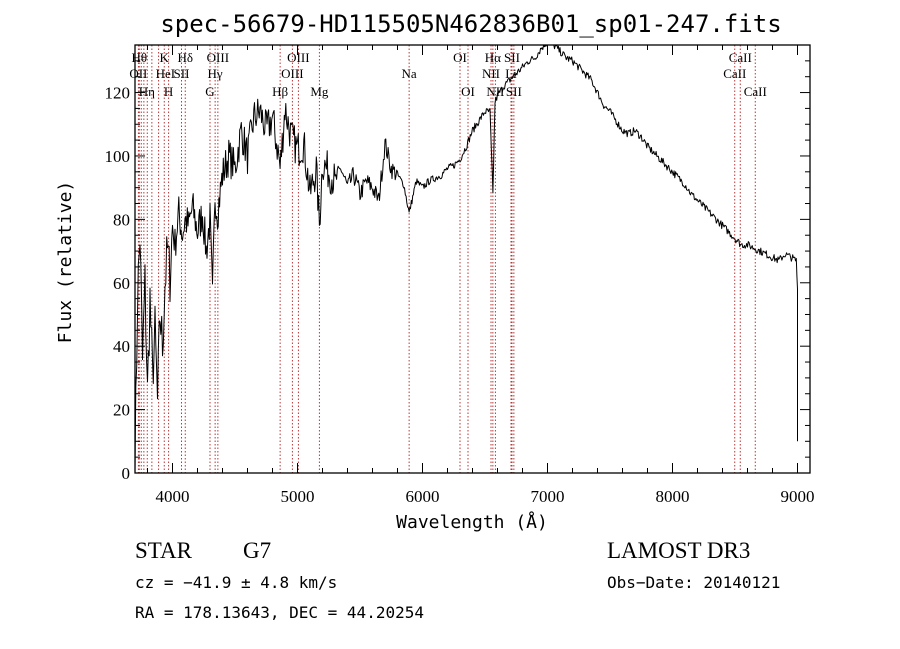  What do you see at coordinates (209, 91) in the screenshot?
I see `spectral-line-label: G` at bounding box center [209, 91].